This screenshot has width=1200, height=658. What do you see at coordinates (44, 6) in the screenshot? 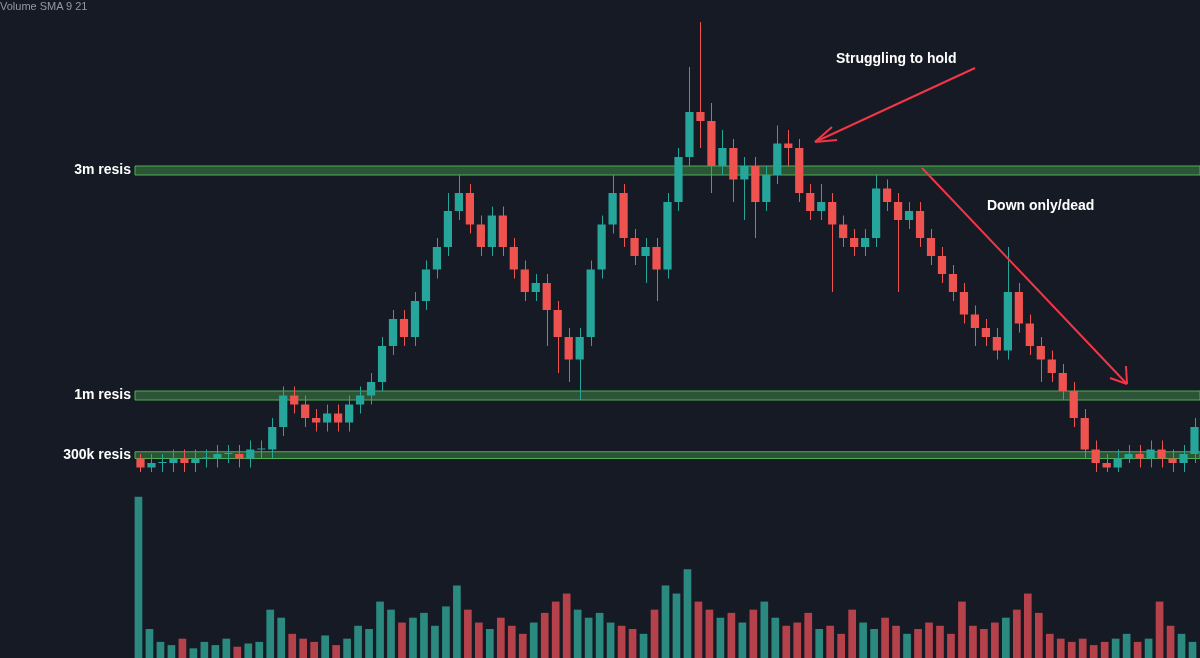
I see `text: Volume SMA 9 21` at bounding box center [44, 6].